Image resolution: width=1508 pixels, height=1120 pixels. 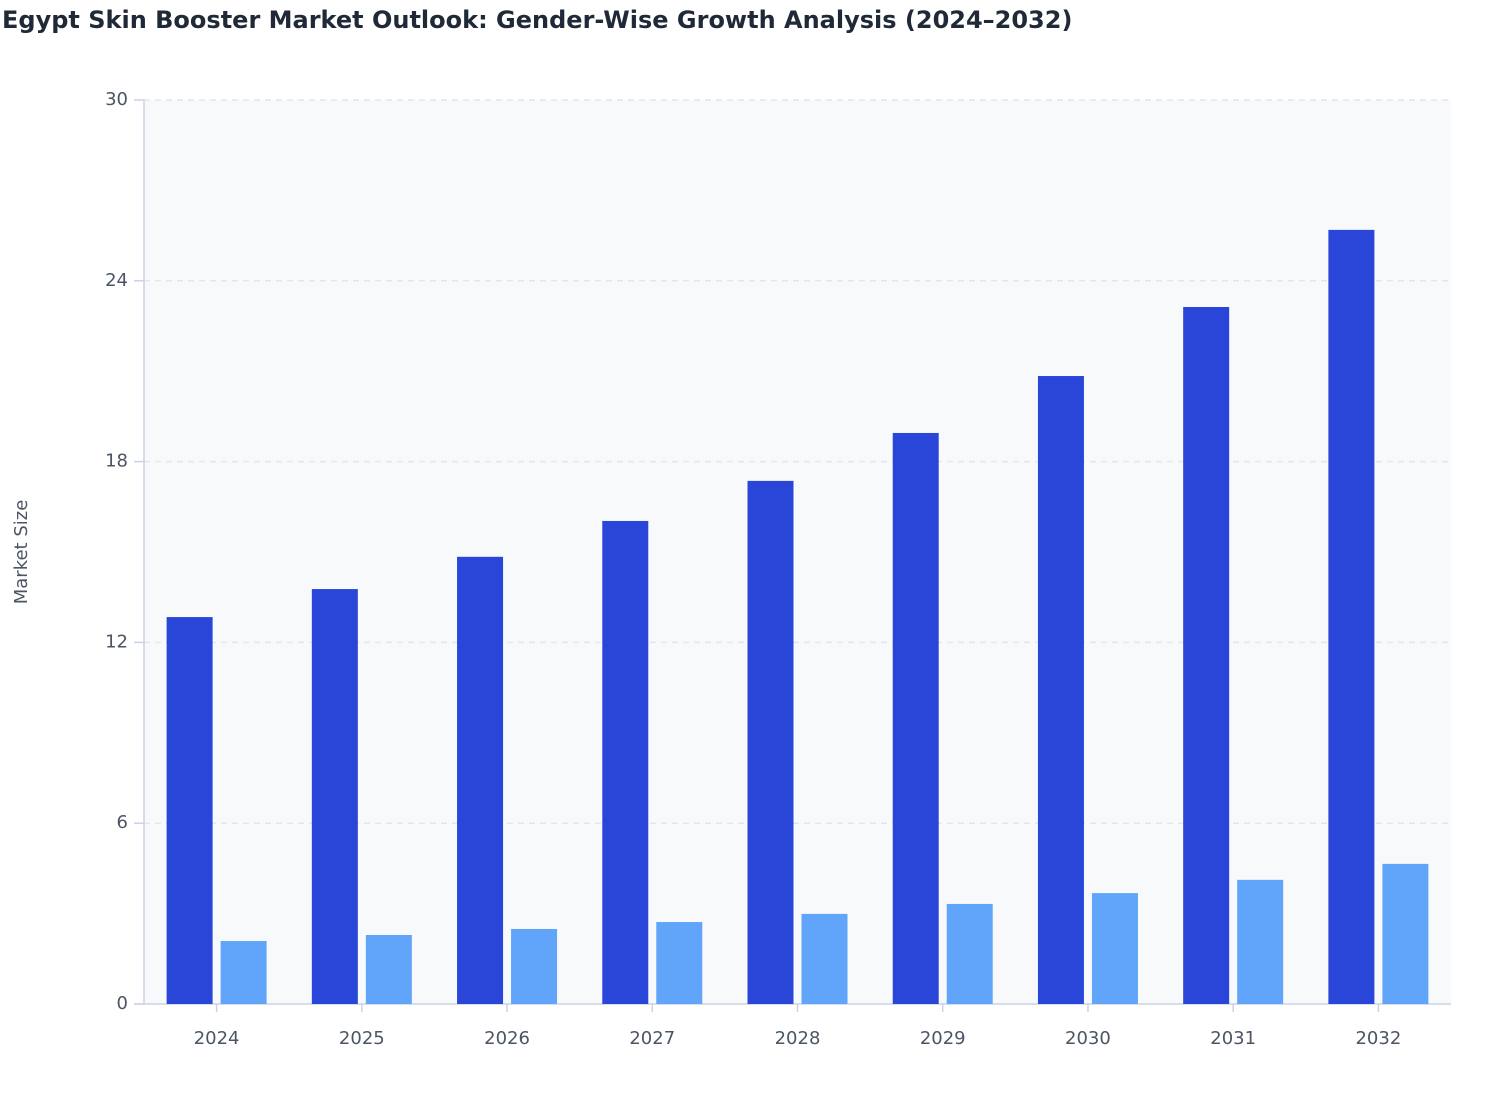 I want to click on x-tick-label: 2025, so click(x=362, y=1038).